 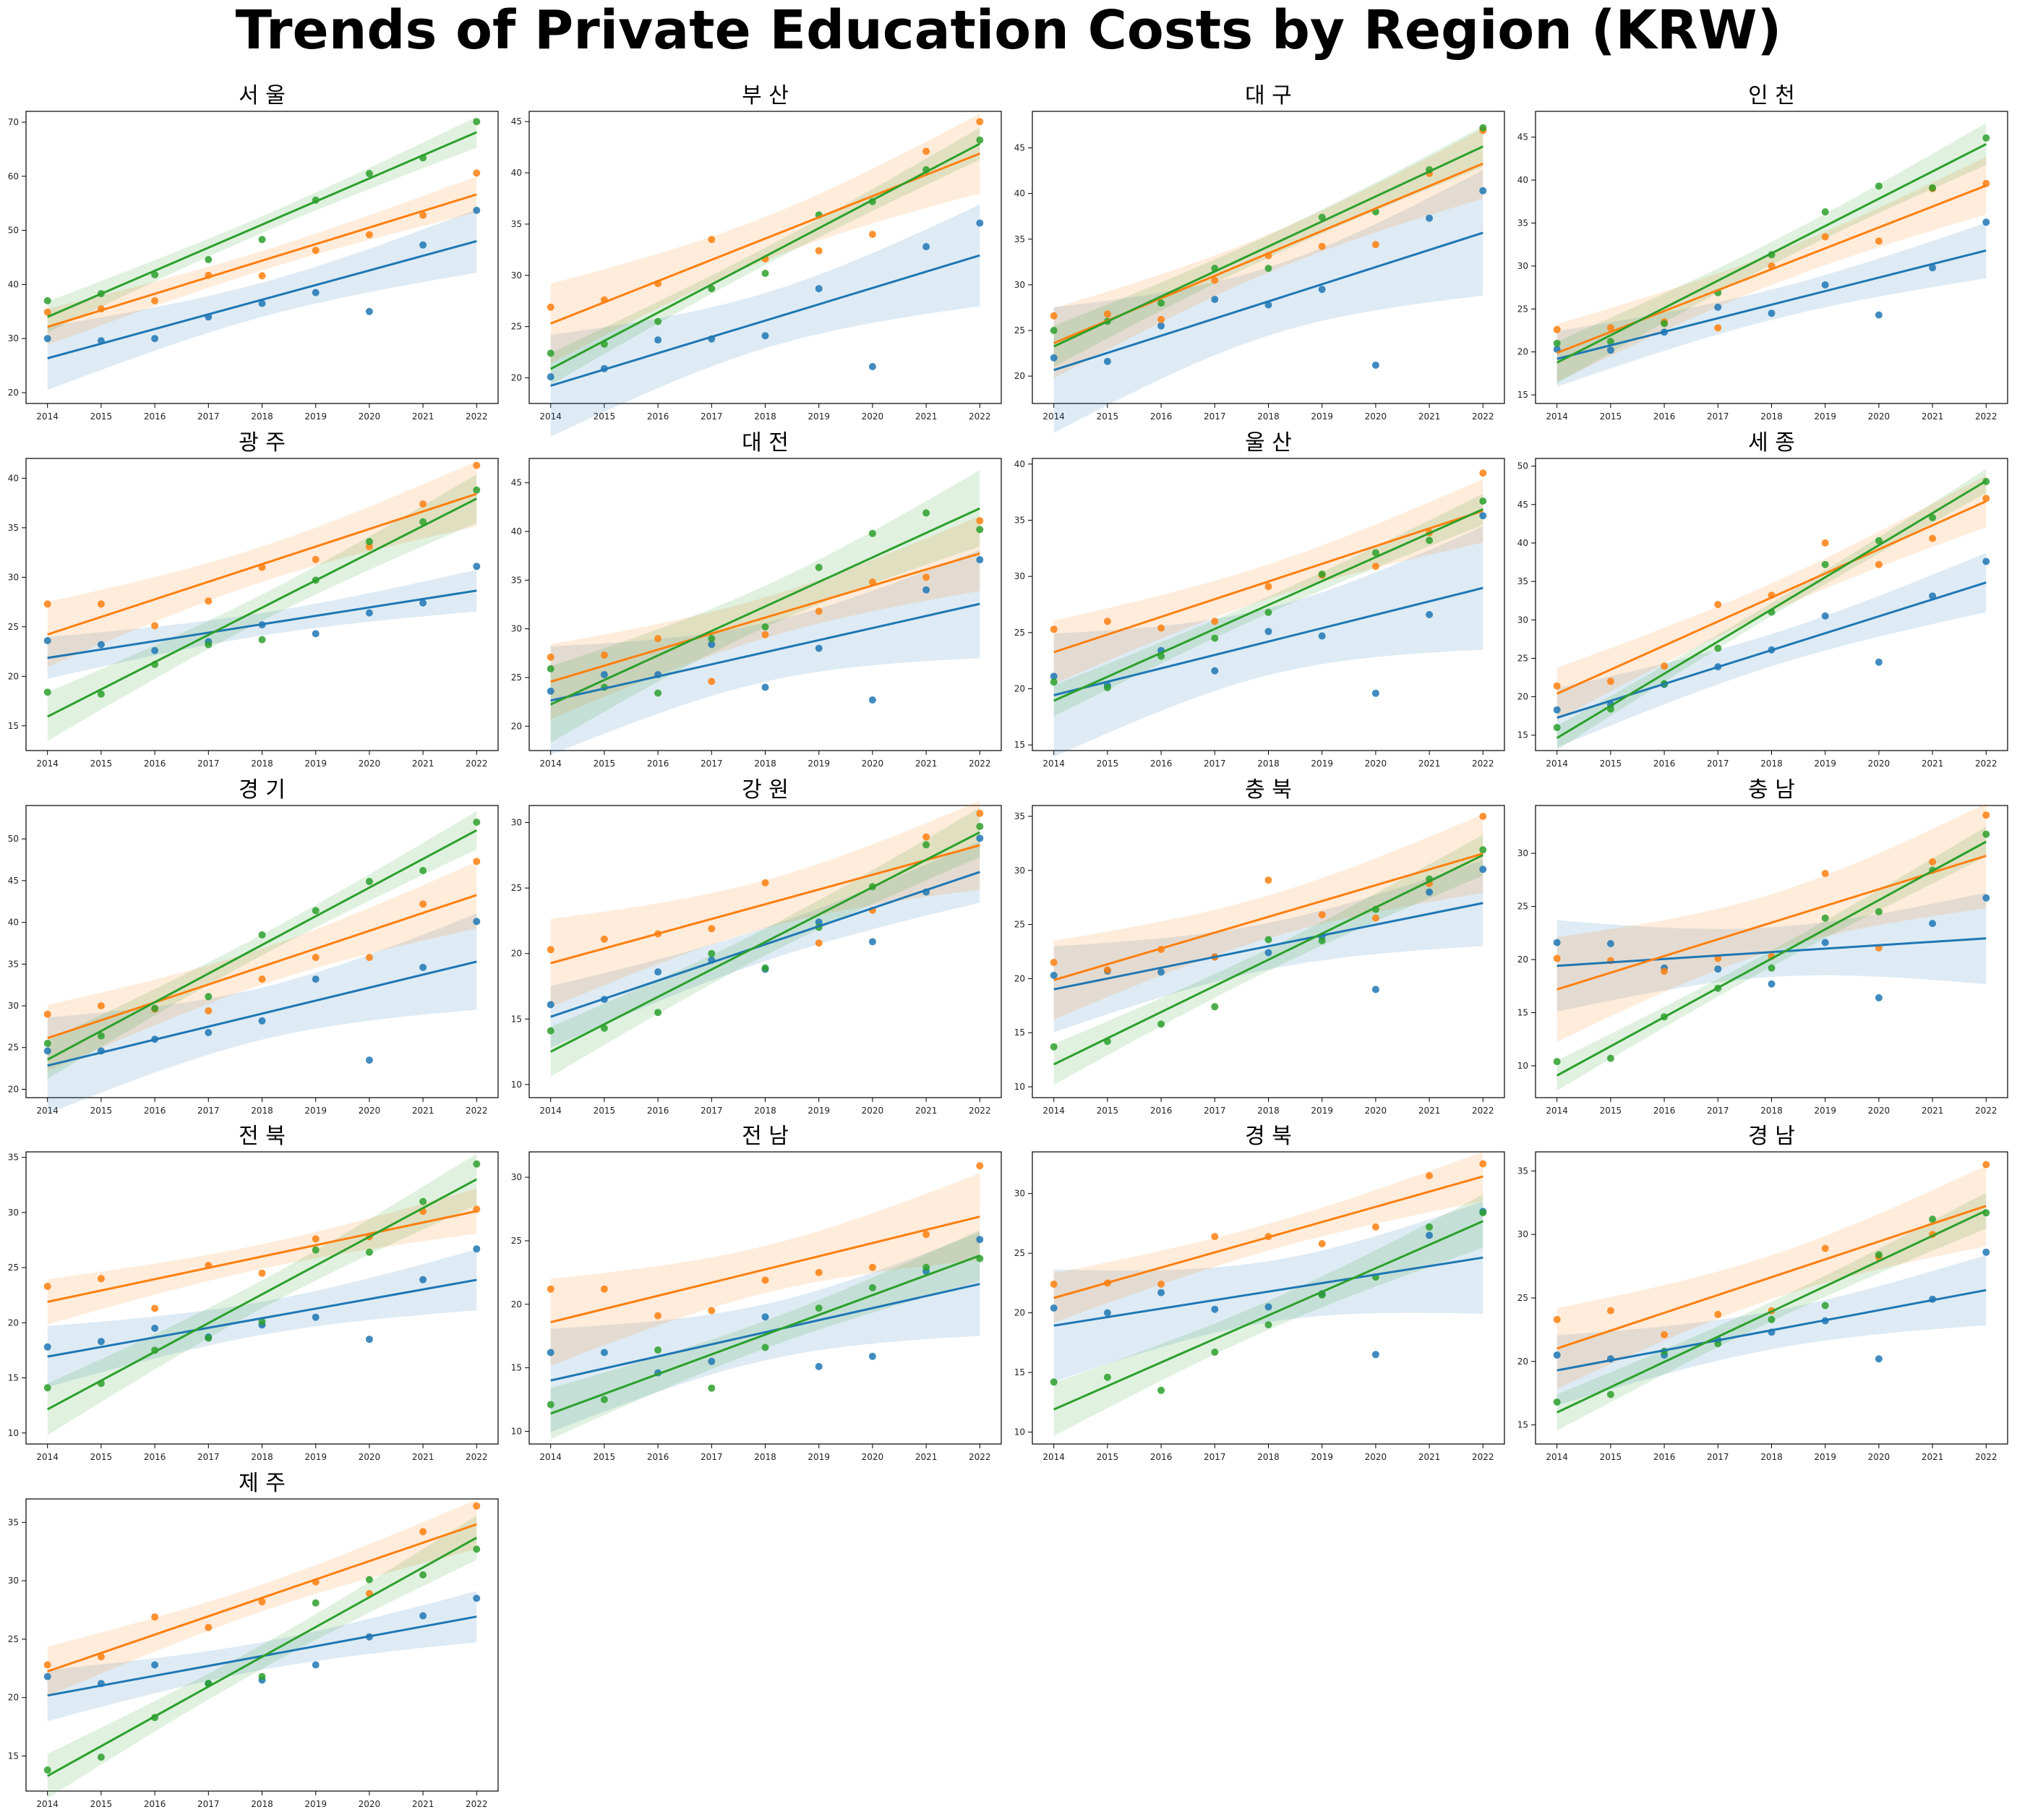 What do you see at coordinates (13, 176) in the screenshot?
I see `y-tick-label: 60` at bounding box center [13, 176].